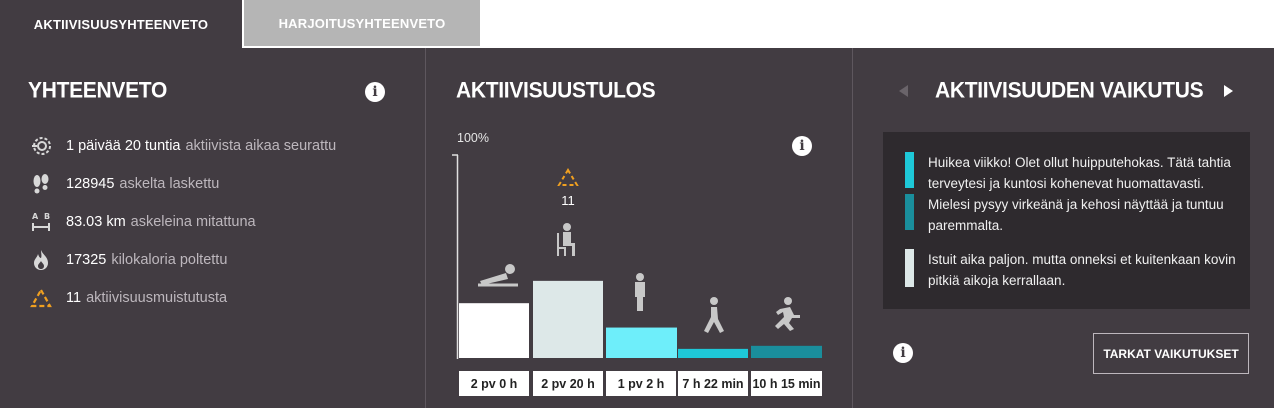  Describe the element at coordinates (41, 184) in the screenshot. I see `footprints-icon` at that location.